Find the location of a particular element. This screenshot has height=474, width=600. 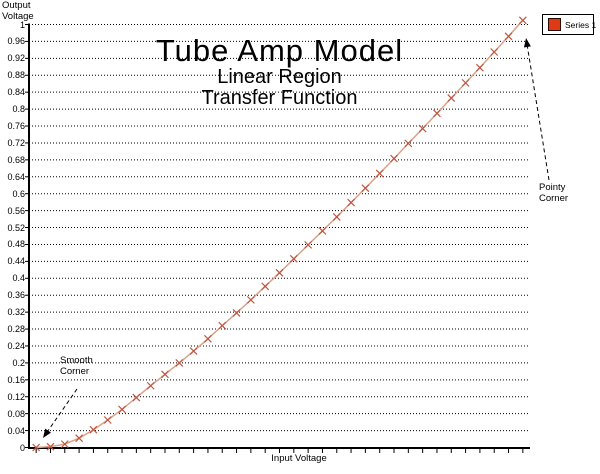

y-tick-label: 0.44 is located at coordinates (16, 261).